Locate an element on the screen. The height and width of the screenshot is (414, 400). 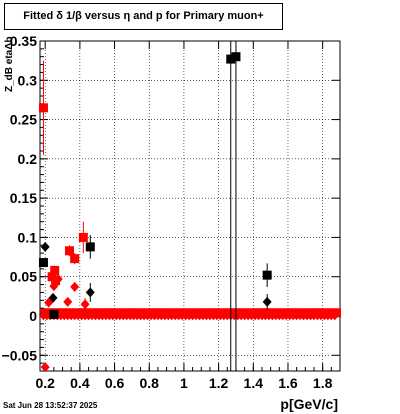
x-tick-label: 0.4 is located at coordinates (80, 383).